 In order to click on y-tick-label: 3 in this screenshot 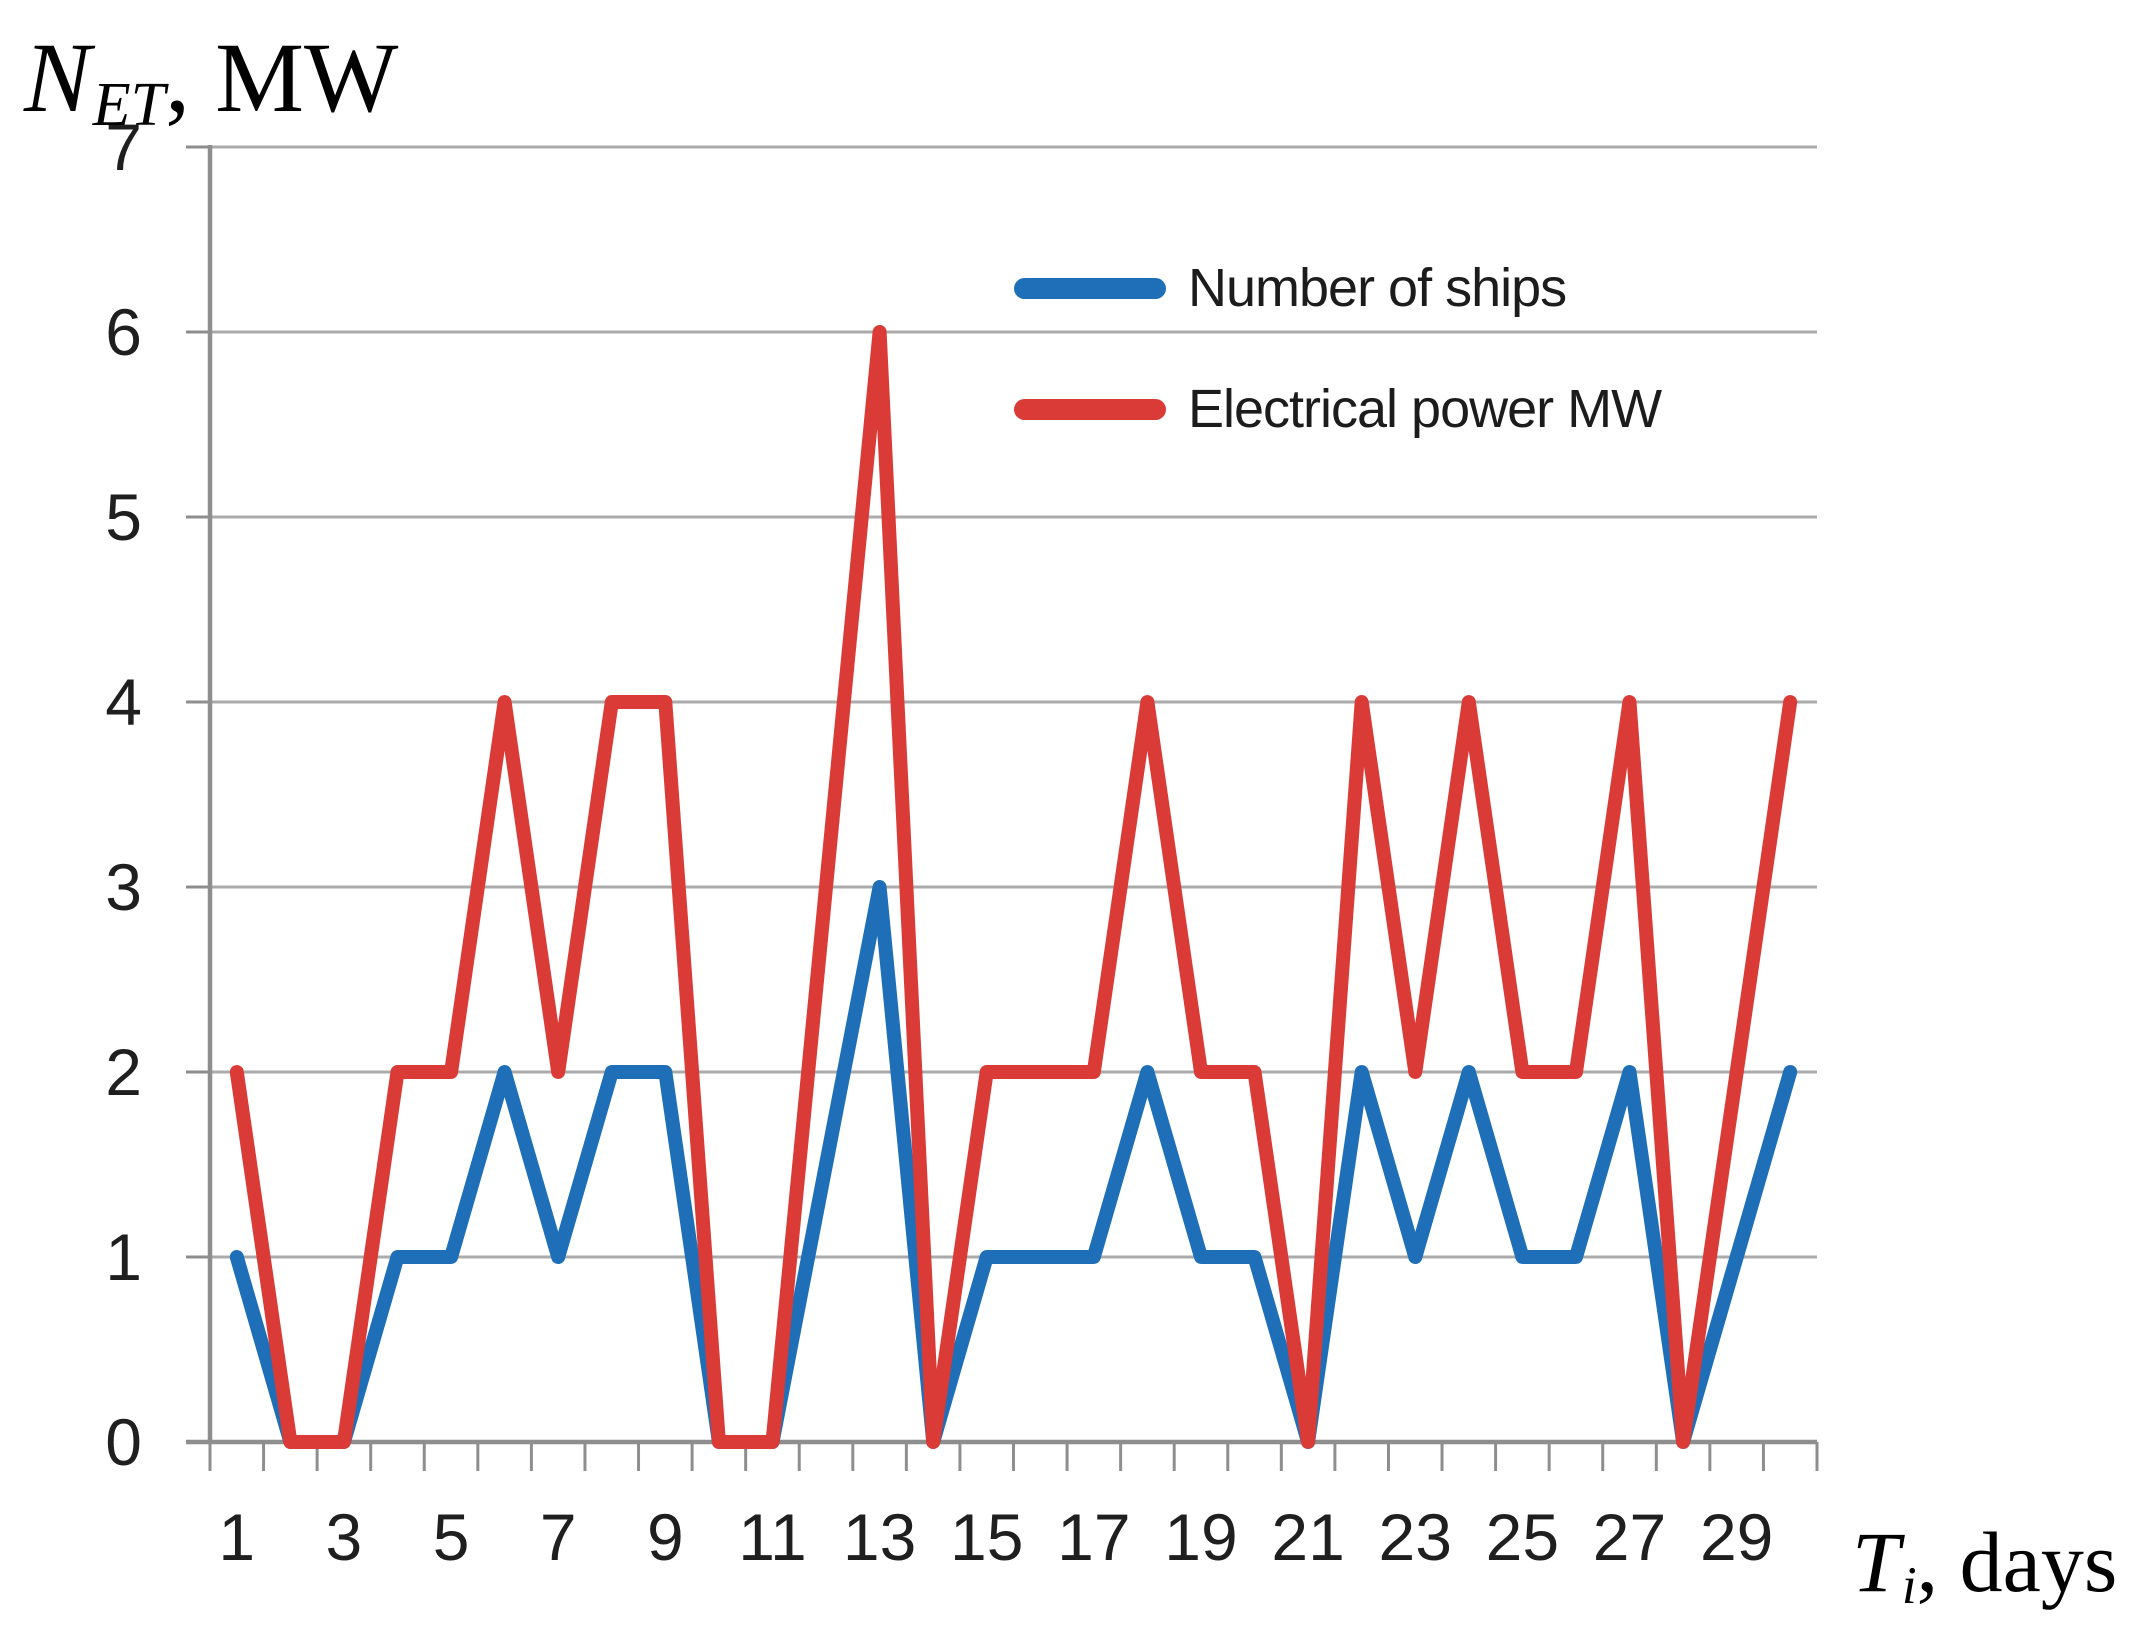, I will do `click(123, 887)`.